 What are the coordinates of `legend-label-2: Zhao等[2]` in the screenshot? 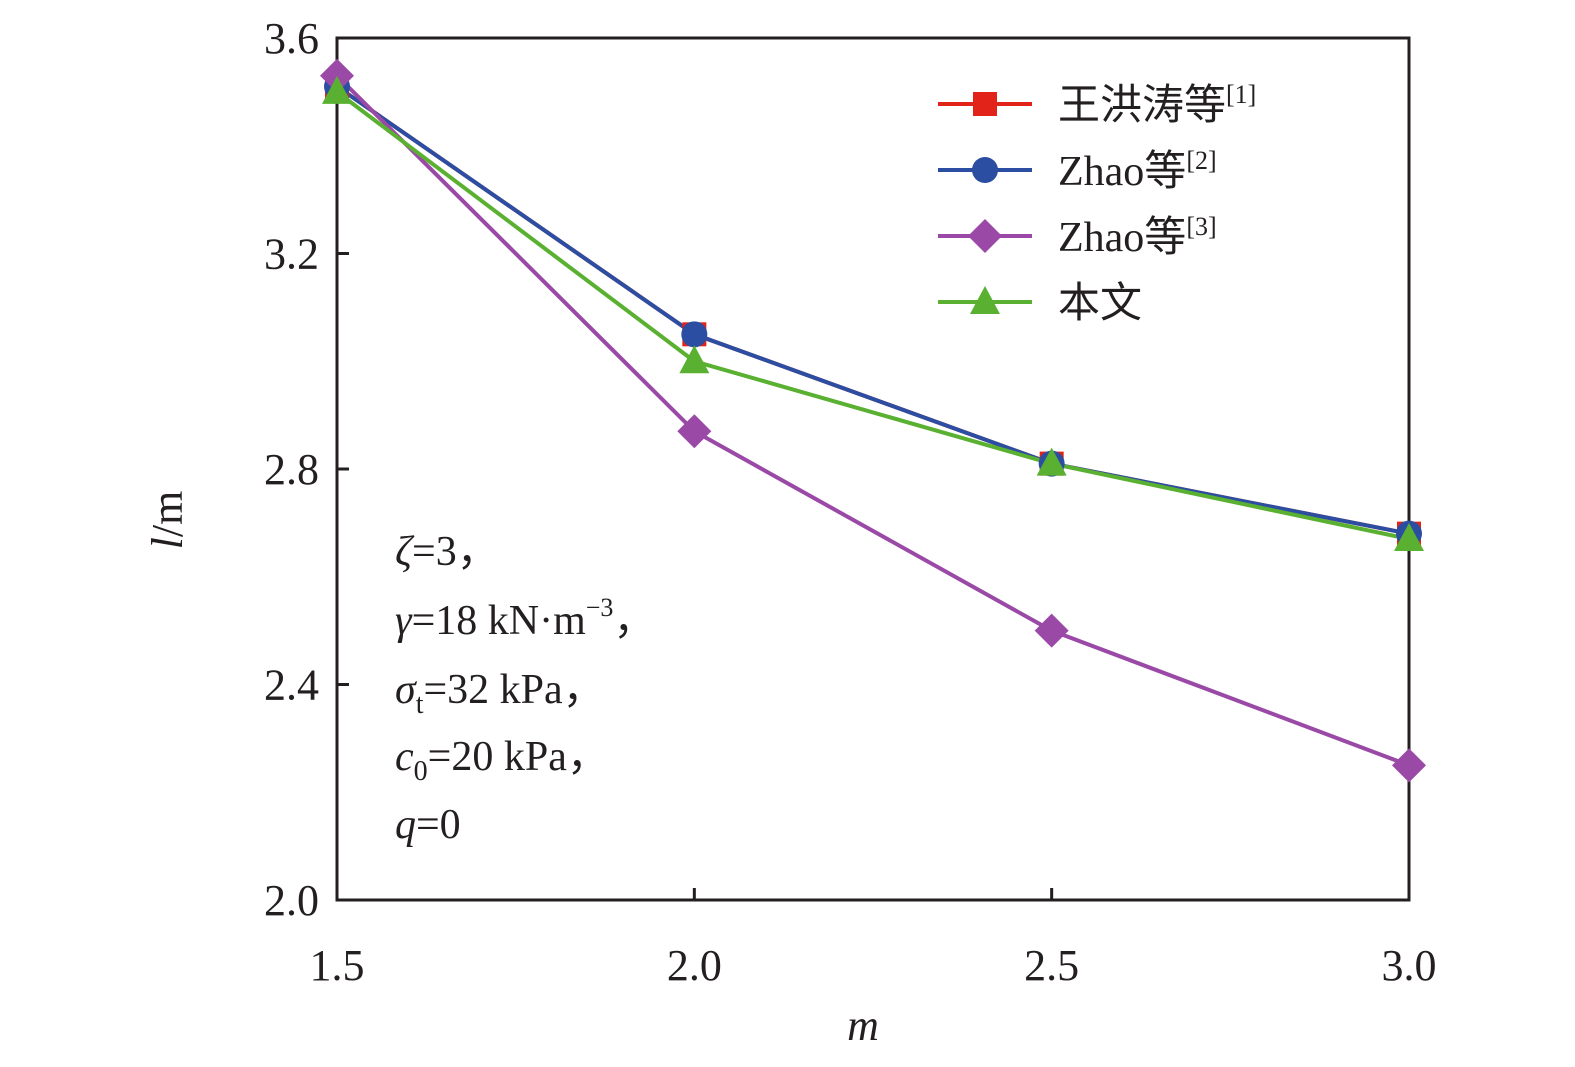 It's located at (1137, 170).